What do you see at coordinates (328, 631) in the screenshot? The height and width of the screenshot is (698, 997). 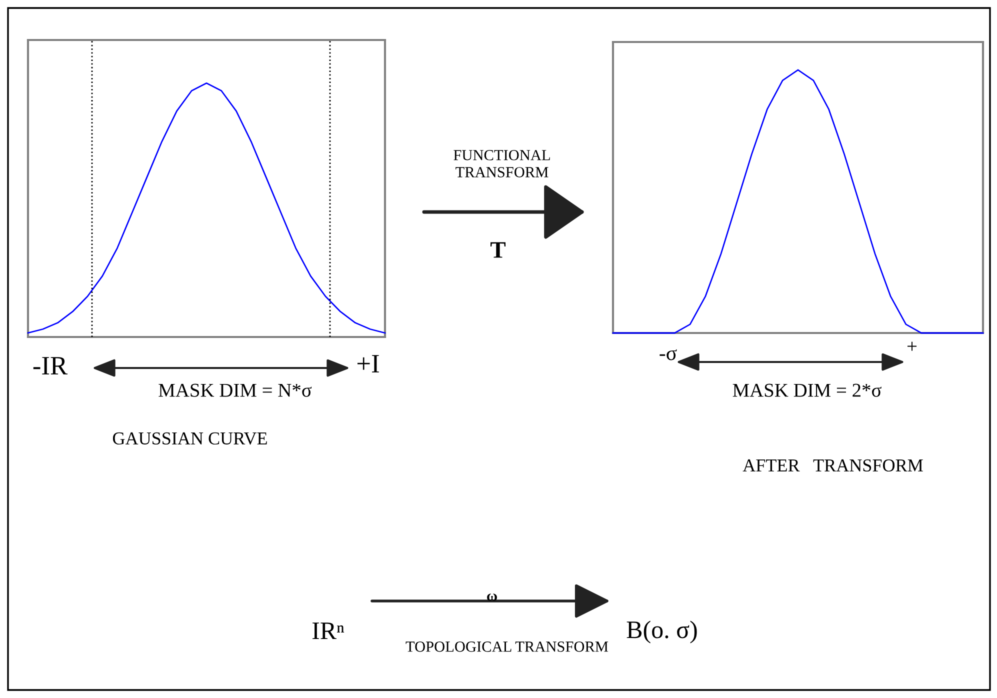 I see `text: IRⁿ` at bounding box center [328, 631].